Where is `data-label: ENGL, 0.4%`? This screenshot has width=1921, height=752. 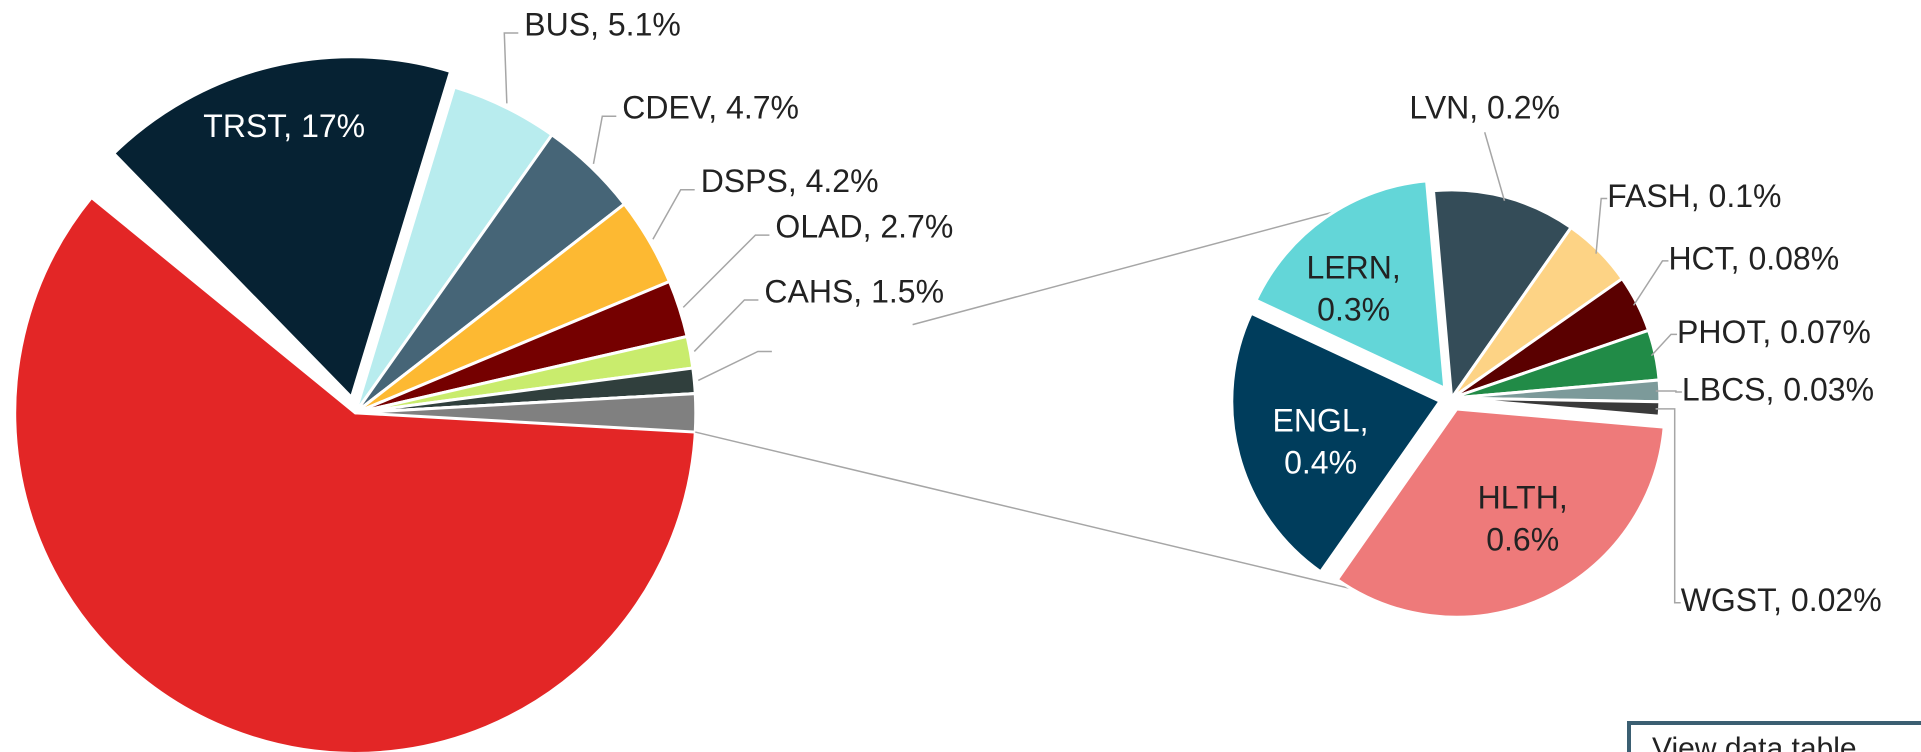
data-label: ENGL, 0.4% is located at coordinates (1321, 442).